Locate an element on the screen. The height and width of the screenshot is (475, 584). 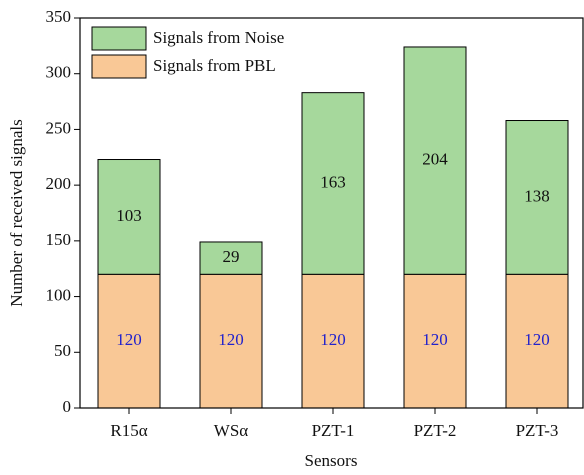
x-tick-label: PZT-3 is located at coordinates (537, 430).